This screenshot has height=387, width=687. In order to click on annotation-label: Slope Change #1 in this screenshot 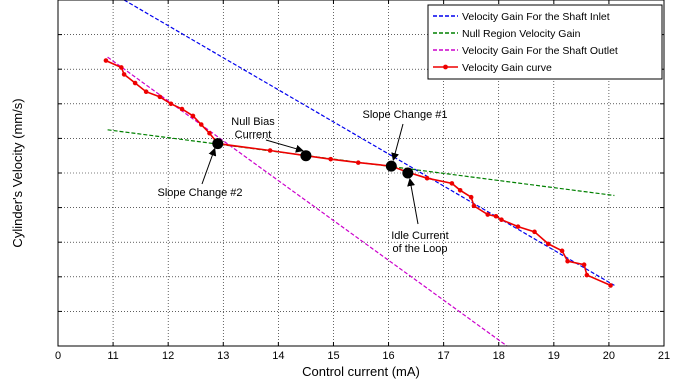, I will do `click(404, 115)`.